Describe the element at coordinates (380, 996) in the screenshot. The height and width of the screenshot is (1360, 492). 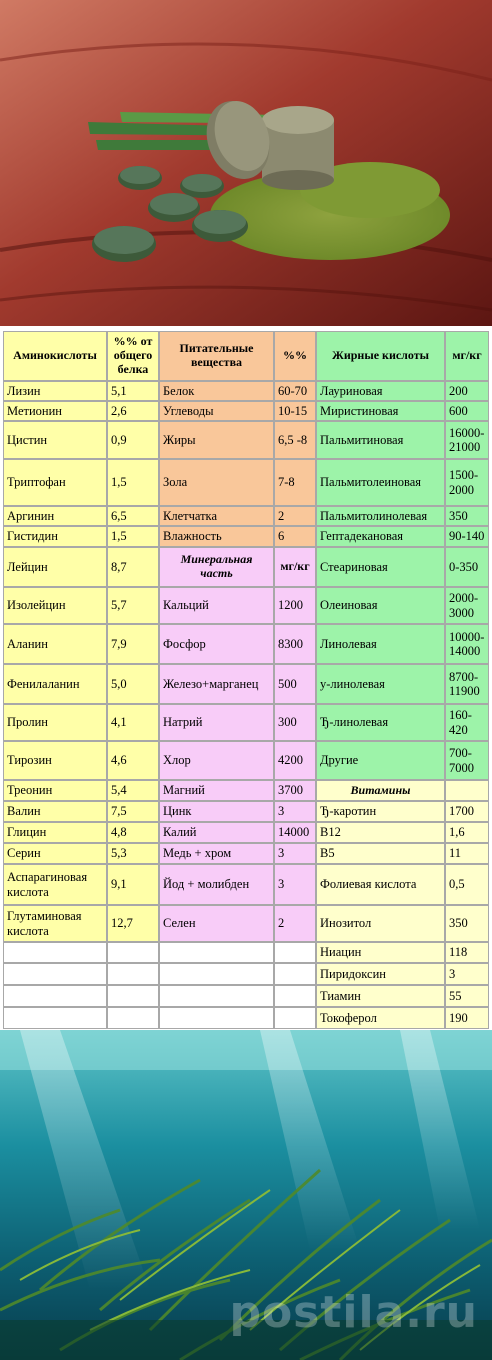
I see `vitamin-name: Тиамин` at that location.